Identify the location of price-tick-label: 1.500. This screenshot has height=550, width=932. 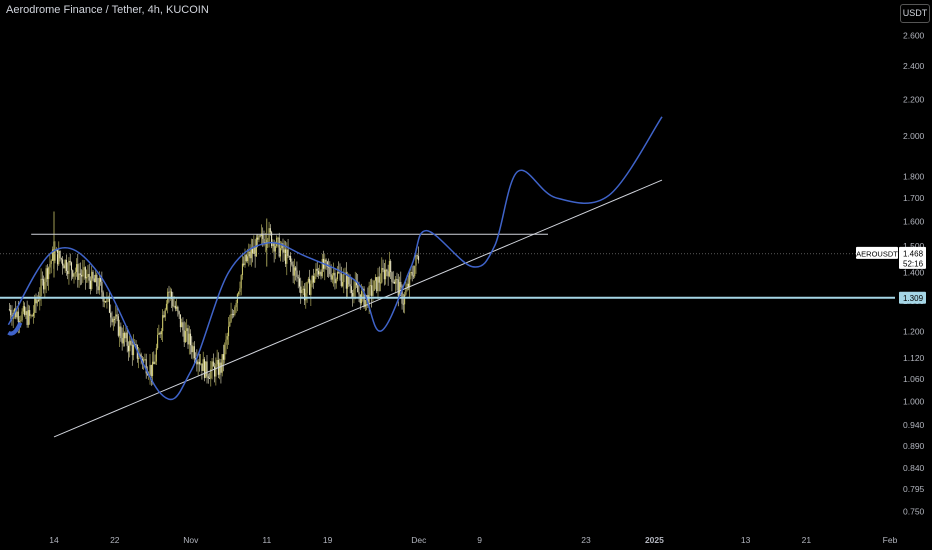
(914, 246).